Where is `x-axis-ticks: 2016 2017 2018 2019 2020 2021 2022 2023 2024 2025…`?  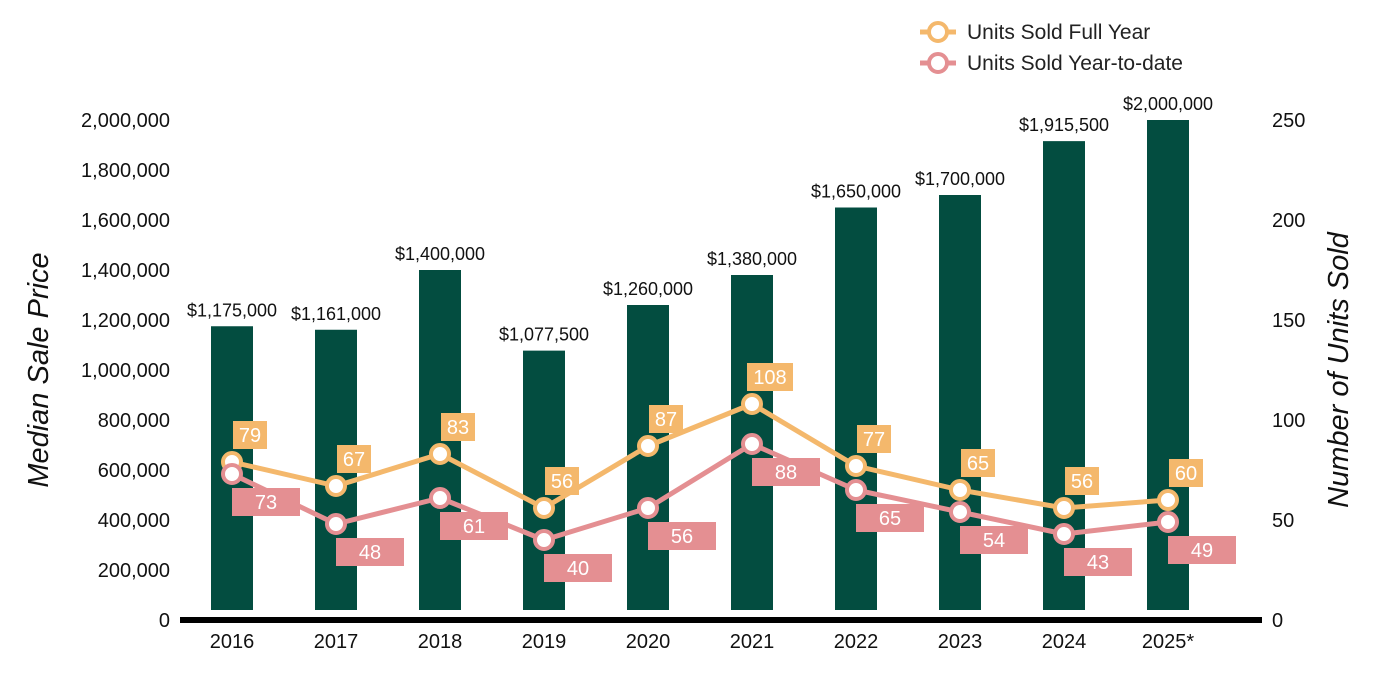
x-axis-ticks: 2016 2017 2018 2019 2020 2021 2022 2023 2024 2025… is located at coordinates (702, 642).